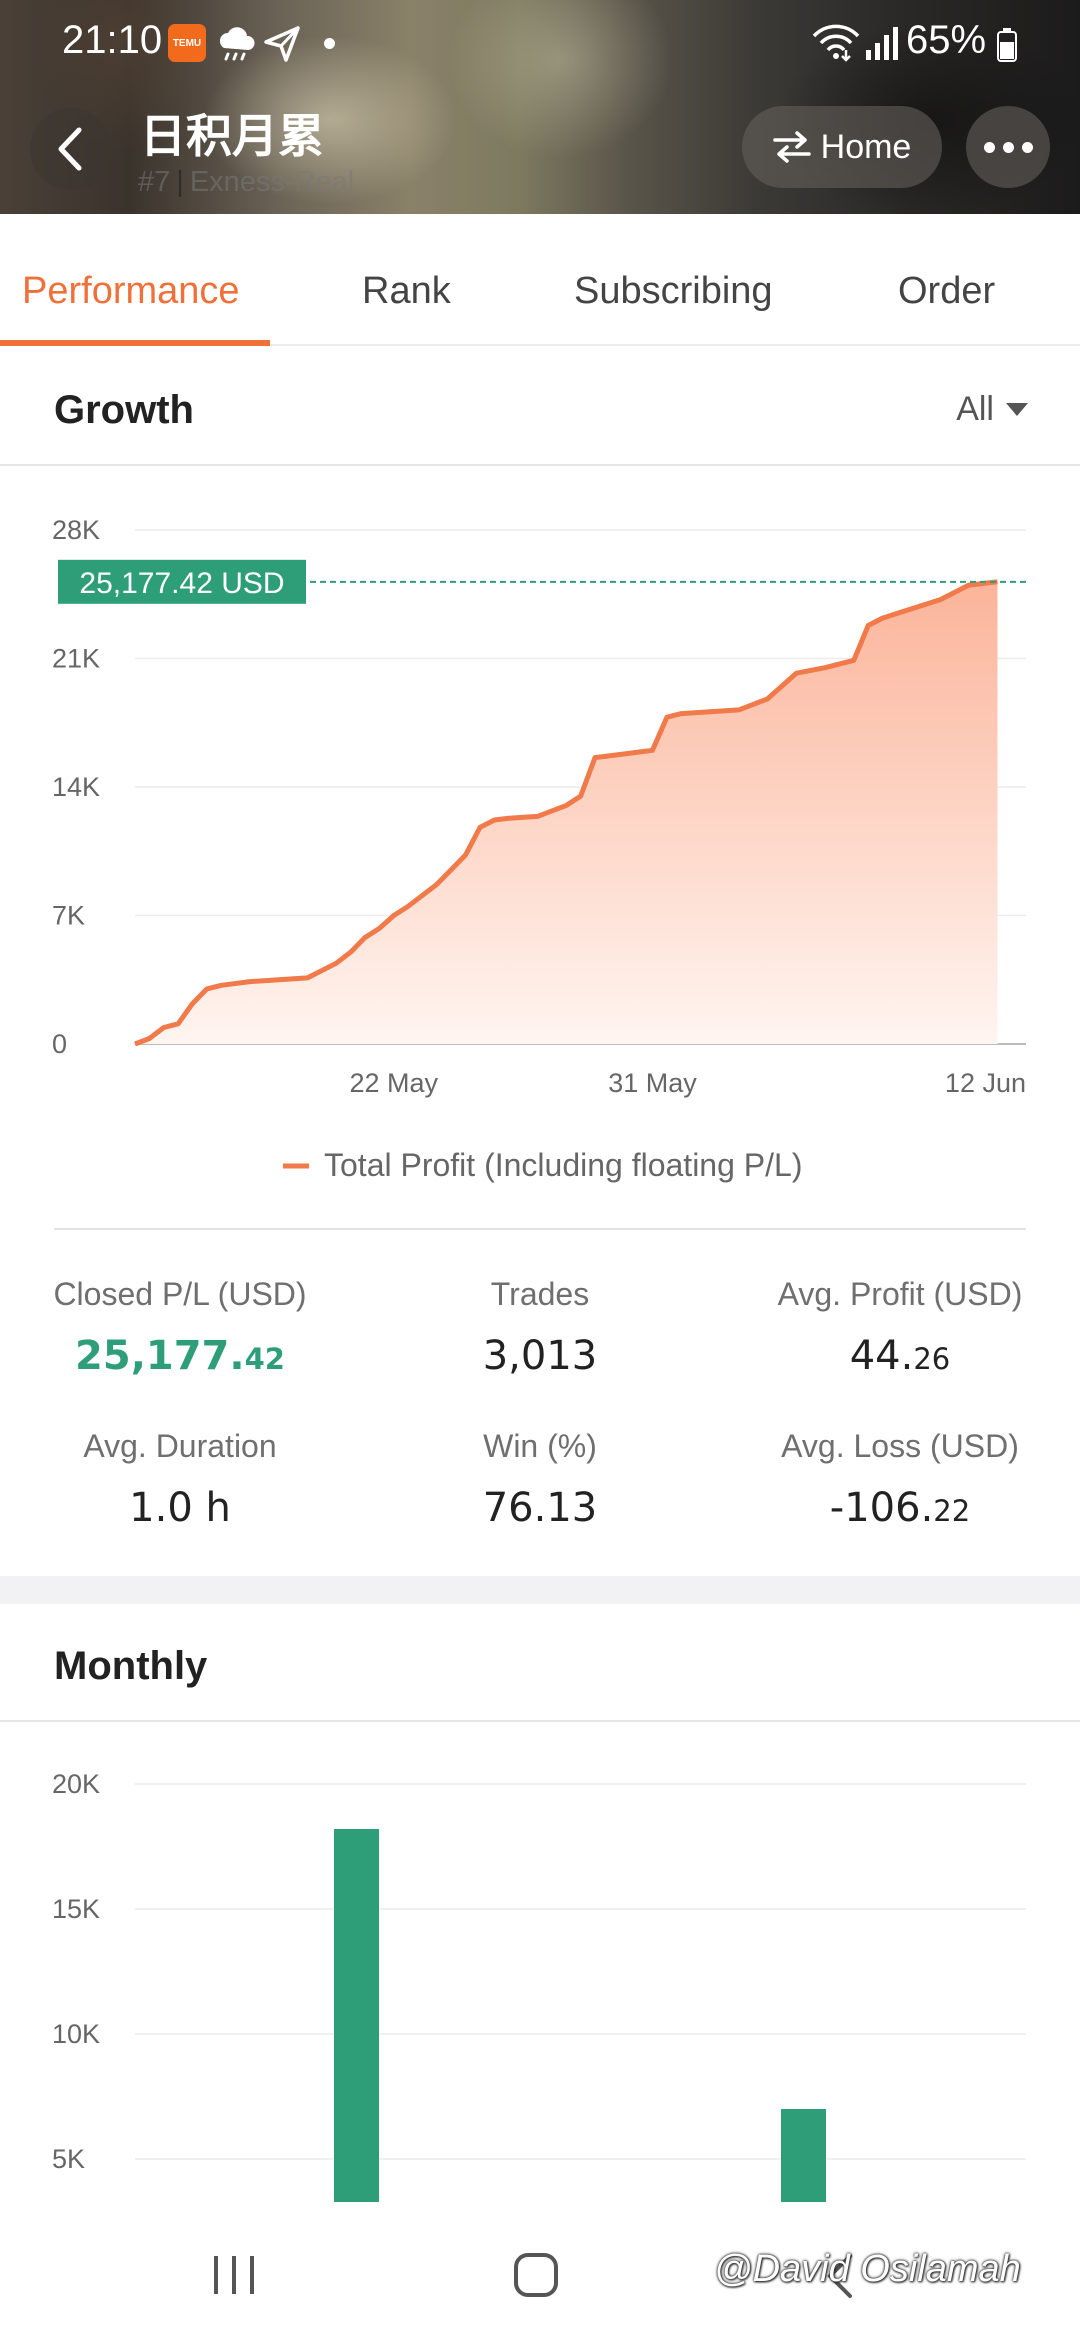  I want to click on system-nav-bar: @David Osilamah, so click(540, 2279).